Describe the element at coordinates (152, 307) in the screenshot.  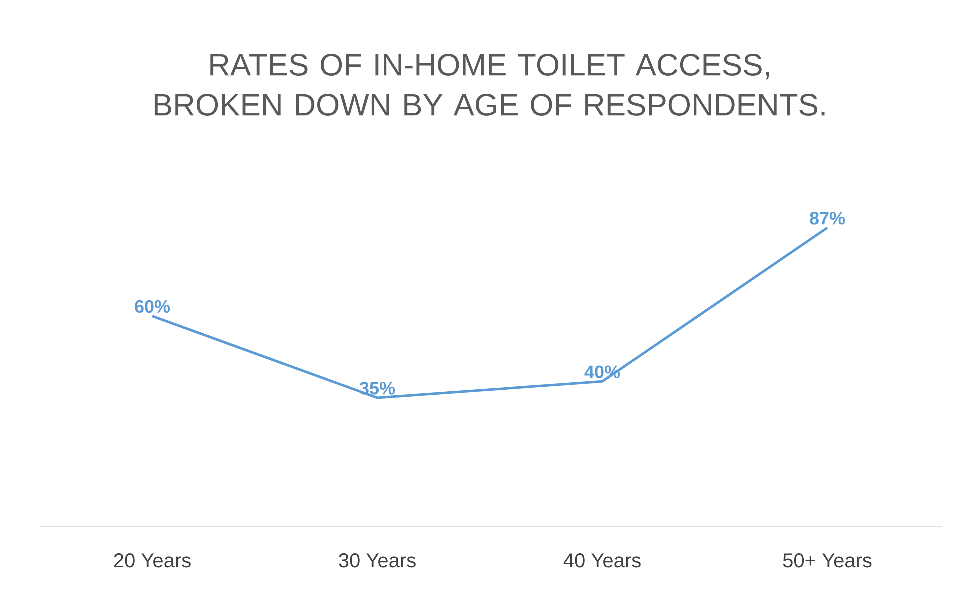
I see `data-label: 60%` at that location.